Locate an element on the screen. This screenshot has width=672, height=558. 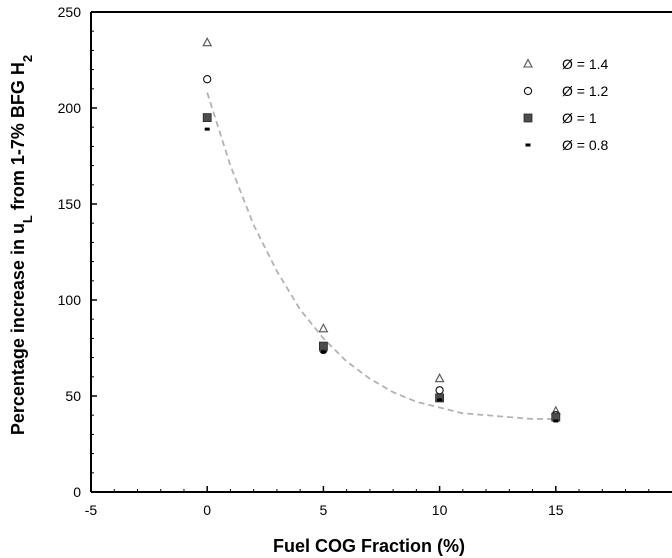
x-tick-label: 15 is located at coordinates (556, 510).